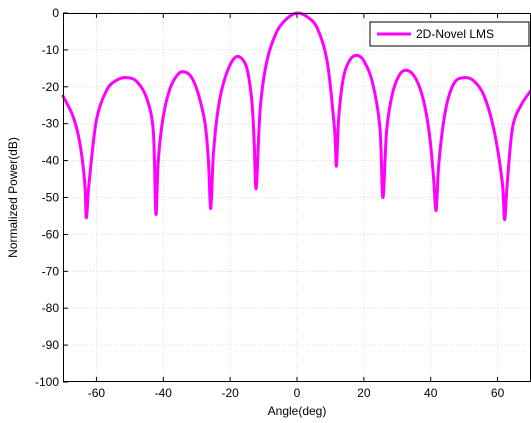 The width and height of the screenshot is (531, 423). I want to click on legend: 2D-Novel LMS, so click(449, 34).